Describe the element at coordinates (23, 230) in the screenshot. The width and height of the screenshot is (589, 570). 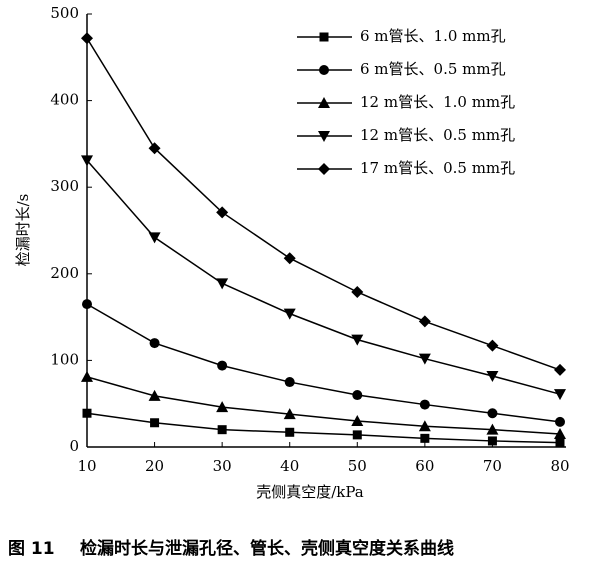
I see `y-axis-label: 检漏时长/s` at that location.